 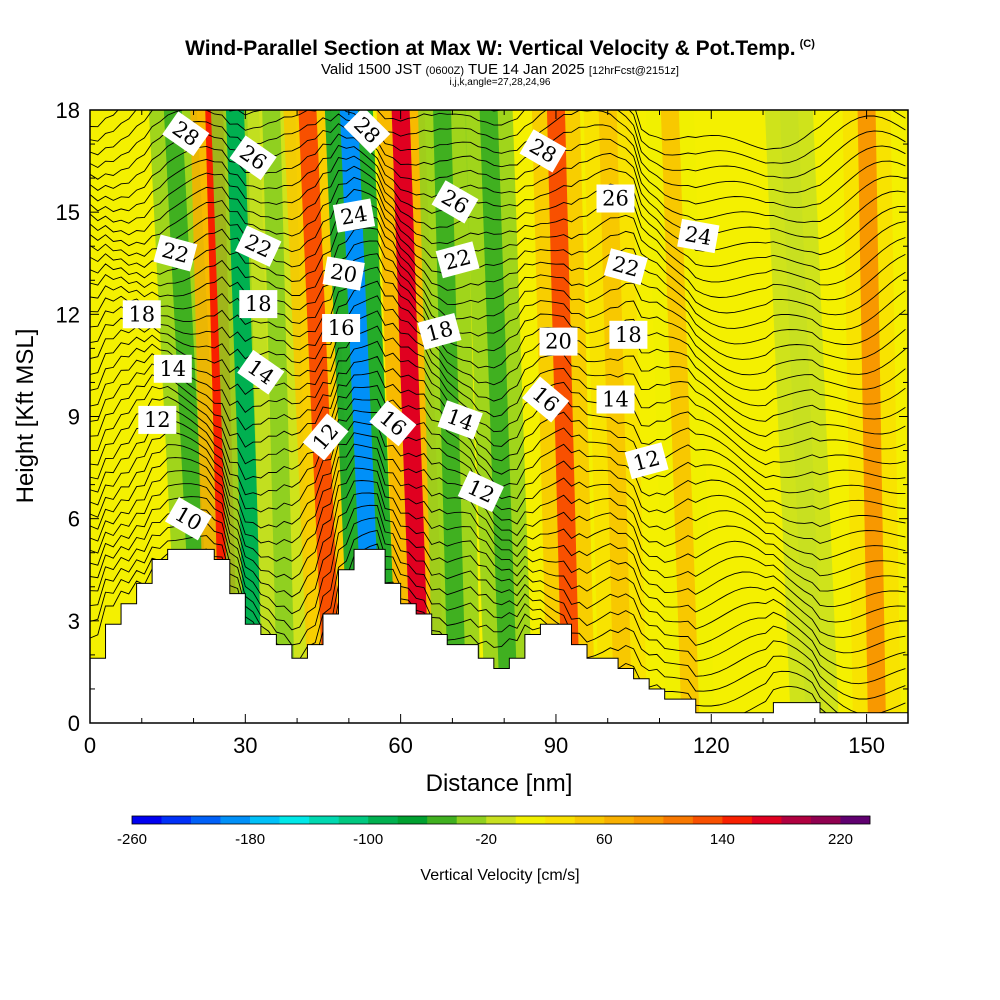 What do you see at coordinates (74, 621) in the screenshot?
I see `y-tick-label: 3` at bounding box center [74, 621].